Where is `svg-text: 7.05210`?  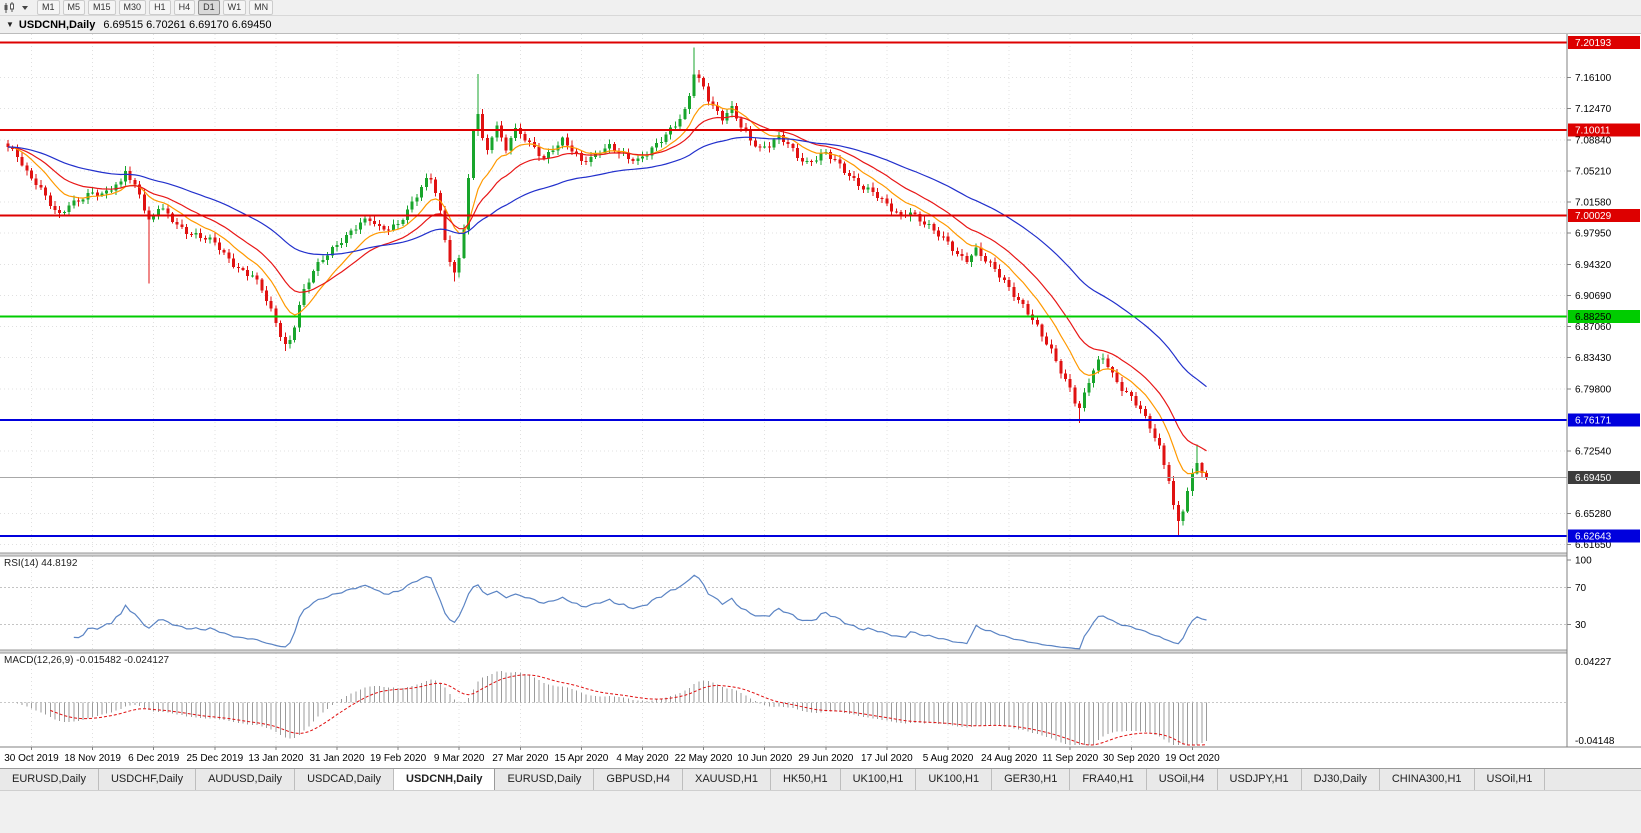 svg-text: 7.05210 is located at coordinates (1593, 171).